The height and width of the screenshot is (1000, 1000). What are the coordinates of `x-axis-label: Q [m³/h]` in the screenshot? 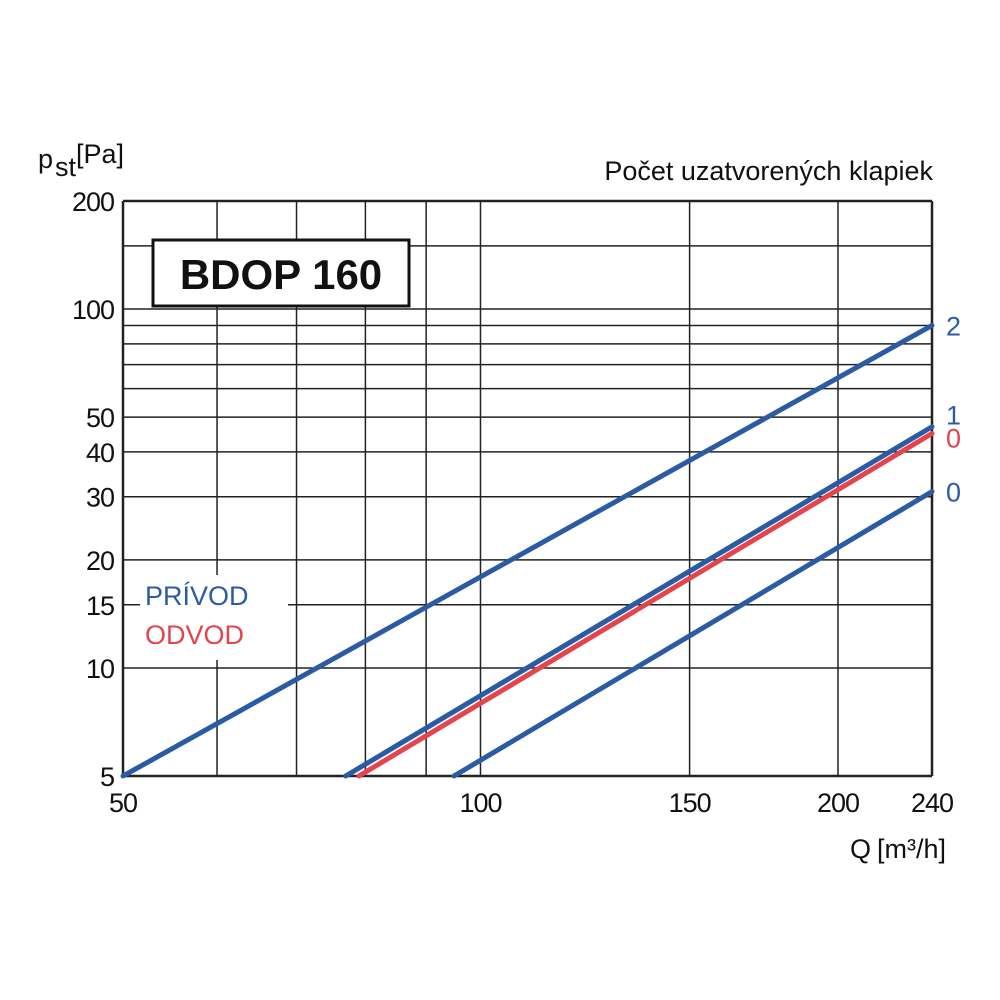 It's located at (898, 849).